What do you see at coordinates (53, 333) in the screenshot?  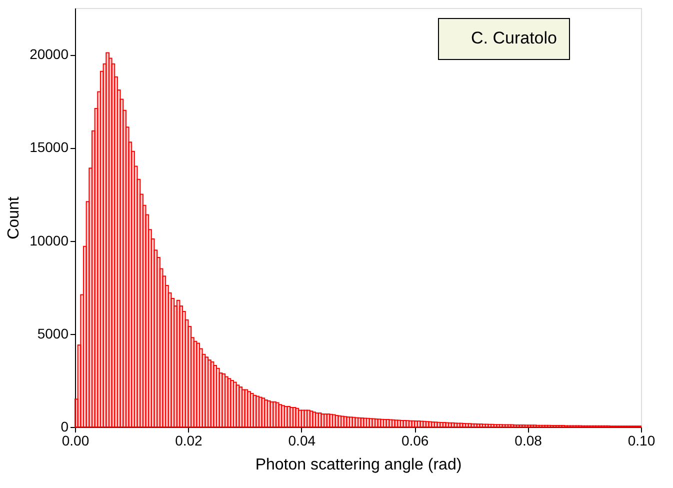 I see `y-tick-label: 5000` at bounding box center [53, 333].